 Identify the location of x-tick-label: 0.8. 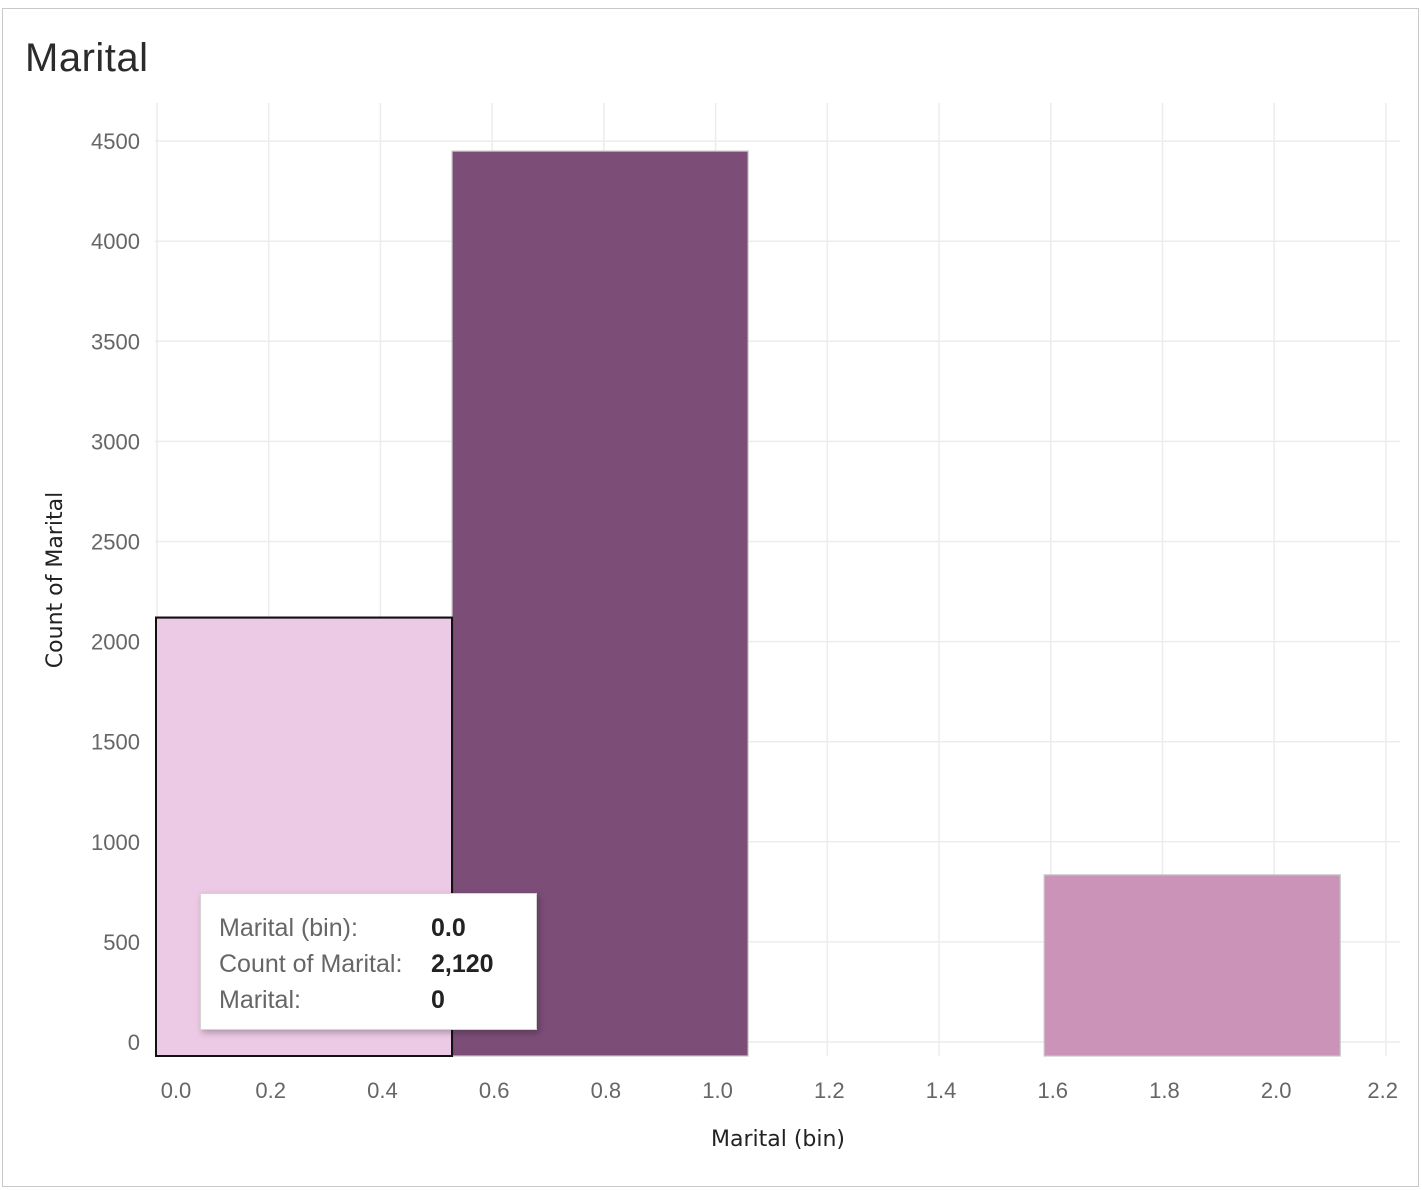
(606, 1090).